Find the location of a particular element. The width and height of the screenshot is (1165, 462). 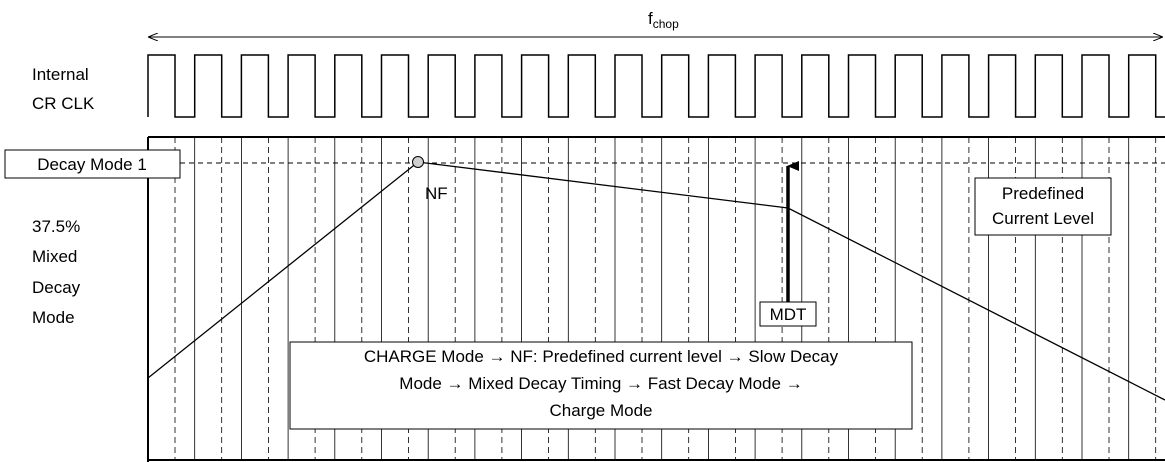

mdt-box is located at coordinates (788, 314).